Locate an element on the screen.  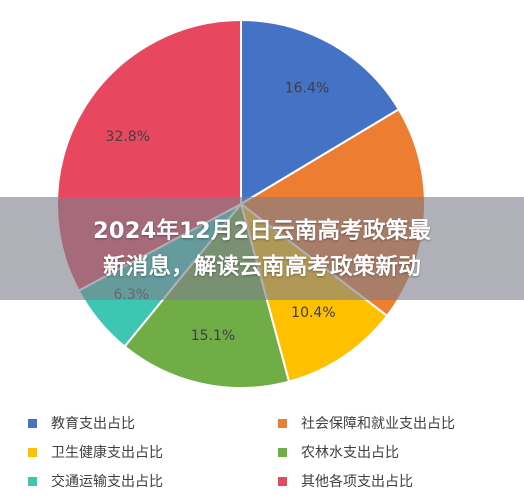
headline-line-2: 新消息，解读云南高考政策新动 is located at coordinates (262, 266).